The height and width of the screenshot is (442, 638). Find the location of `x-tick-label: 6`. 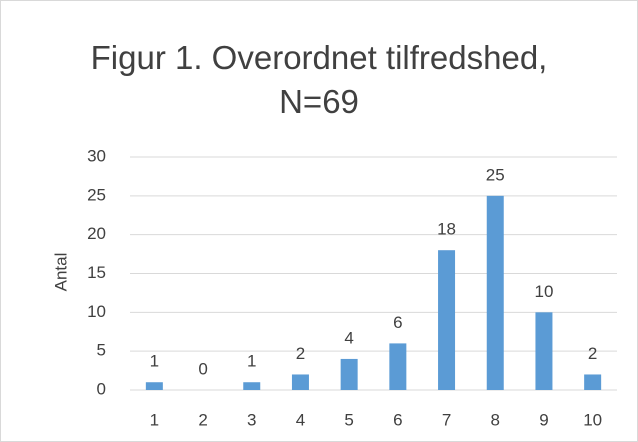

x-tick-label: 6 is located at coordinates (397, 419).